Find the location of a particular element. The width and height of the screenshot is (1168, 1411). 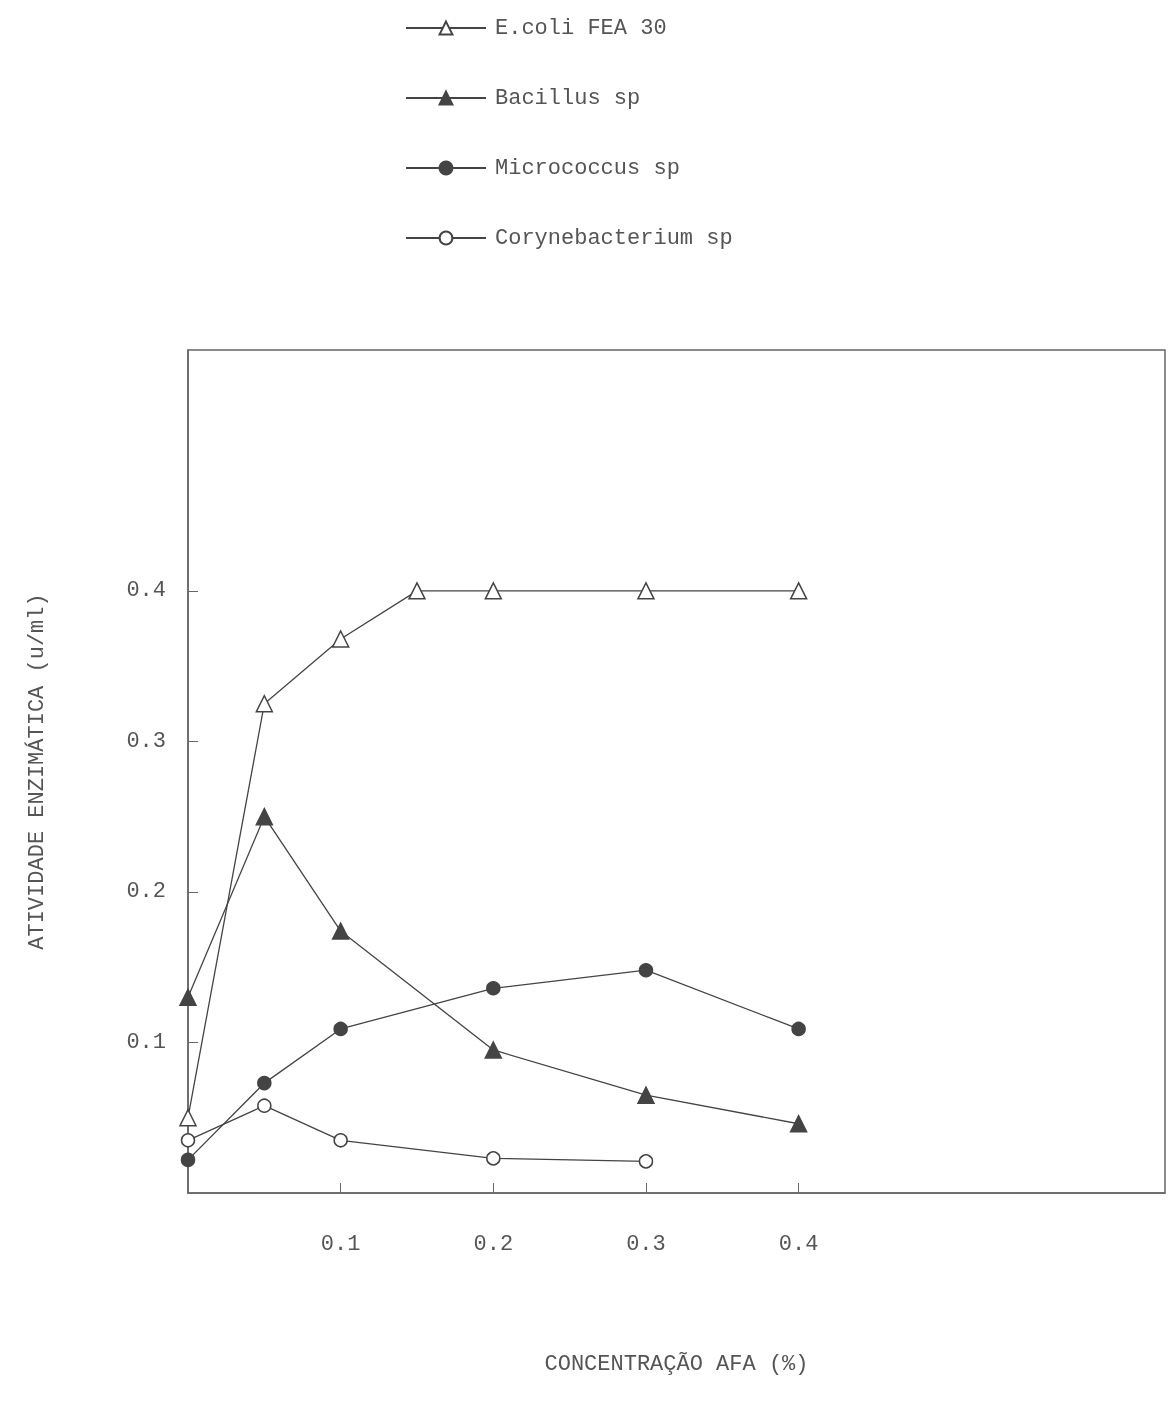

y-tick-label: 0.1 is located at coordinates (146, 1042).